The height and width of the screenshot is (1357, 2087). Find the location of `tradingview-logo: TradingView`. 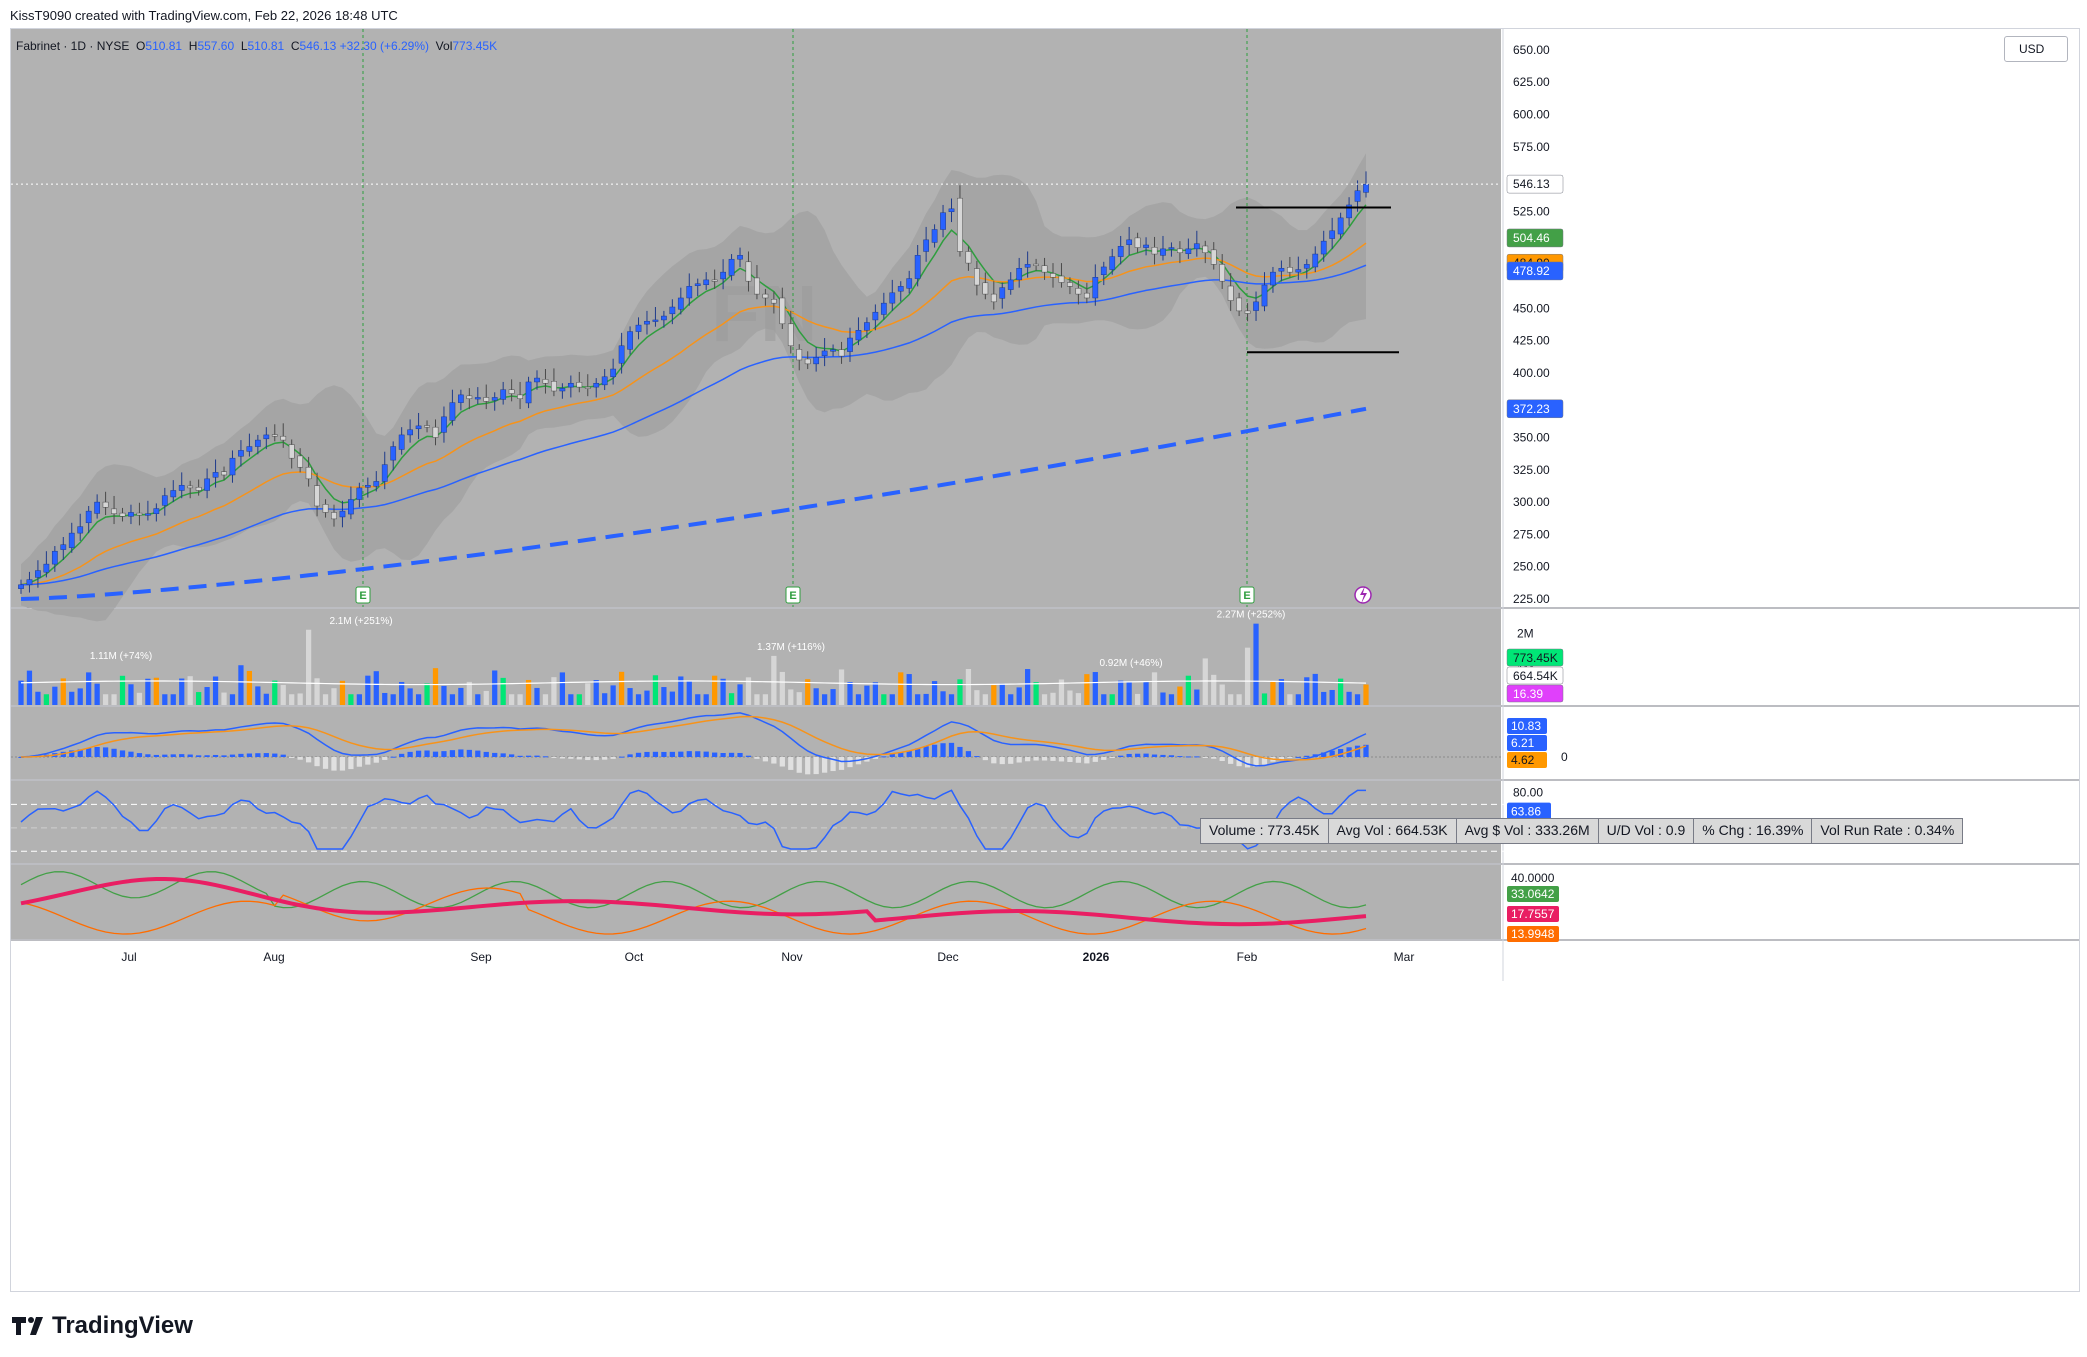

tradingview-logo: TradingView is located at coordinates (102, 1326).